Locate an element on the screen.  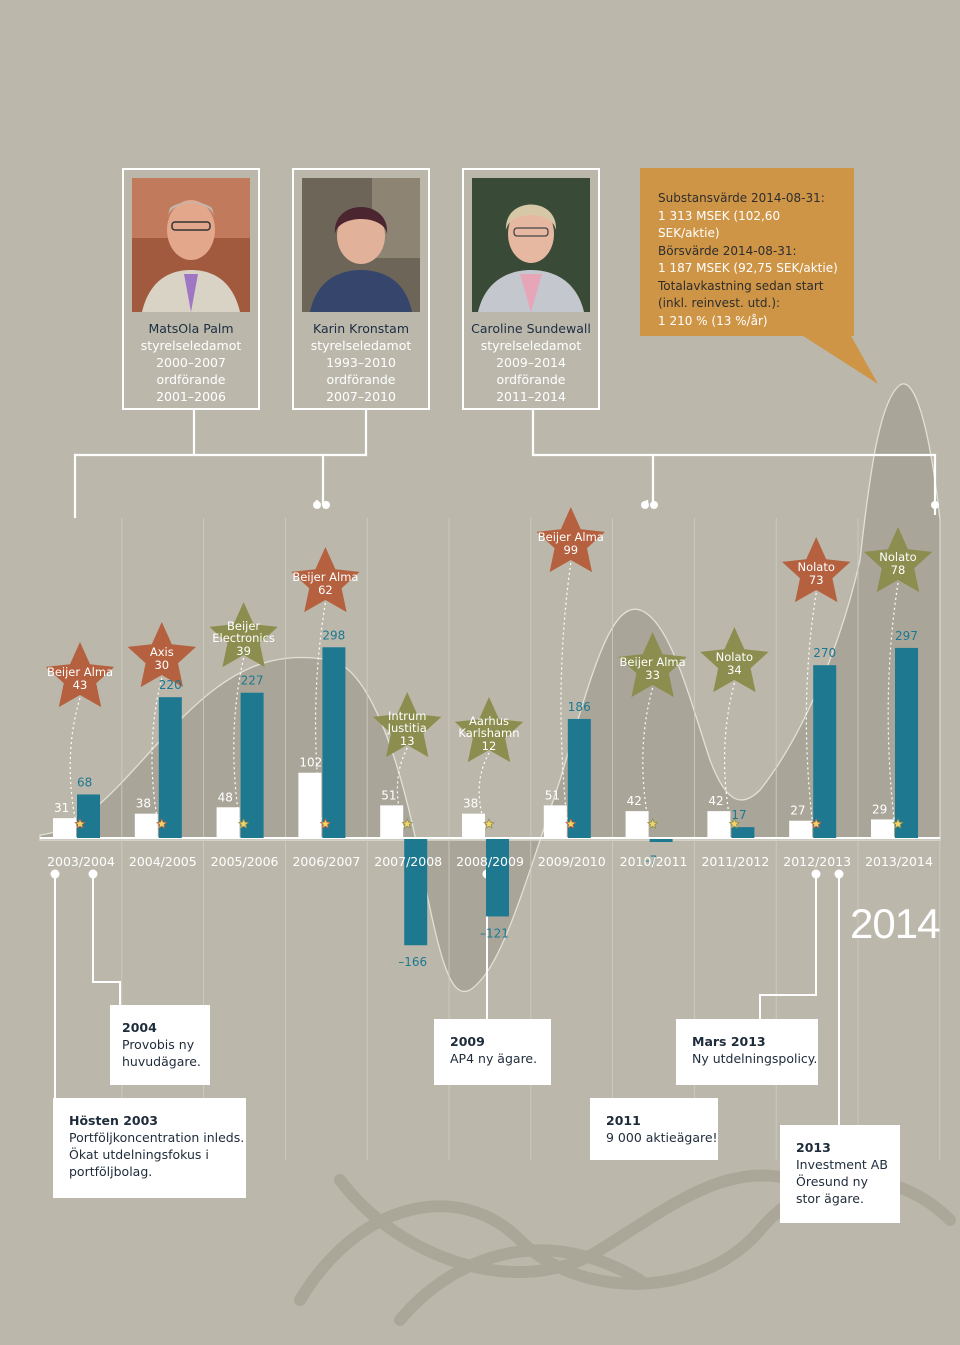
person-name: Caroline Sundewall is located at coordinates (531, 328).